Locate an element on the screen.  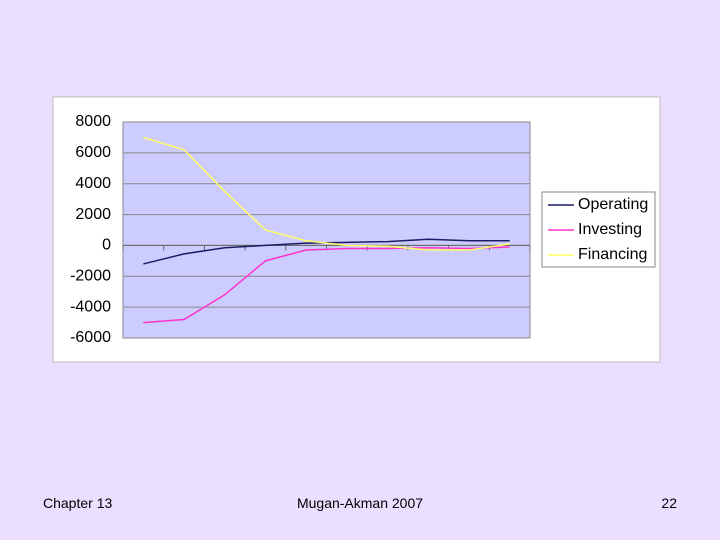
legend-label: Investing is located at coordinates (610, 229).